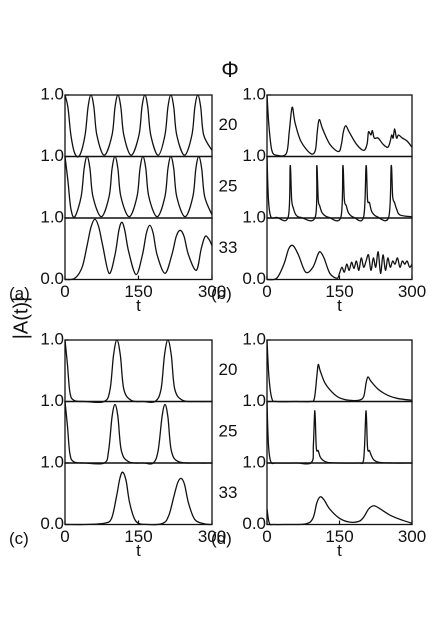 Image resolution: width=436 pixels, height=631 pixels. I want to click on y-axis-label: |A(t)|, so click(21, 318).